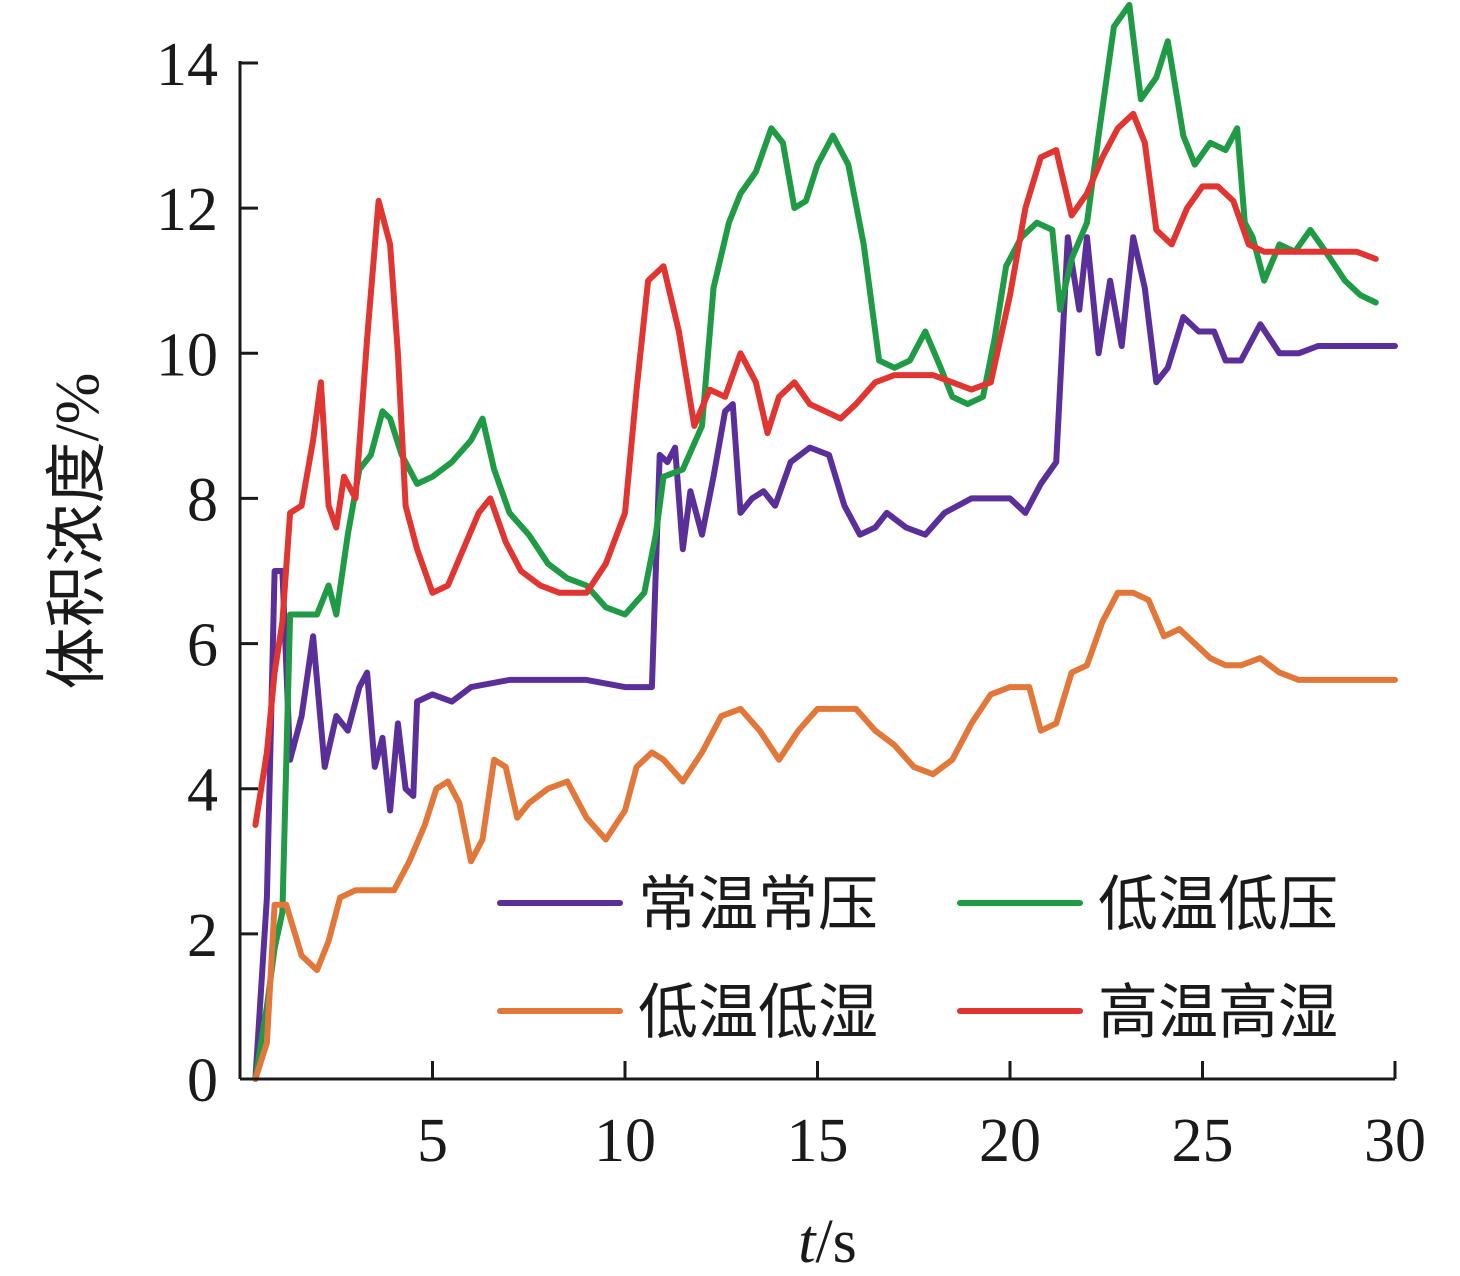 The width and height of the screenshot is (1460, 1276). I want to click on y-tick-label: 2, so click(202, 936).